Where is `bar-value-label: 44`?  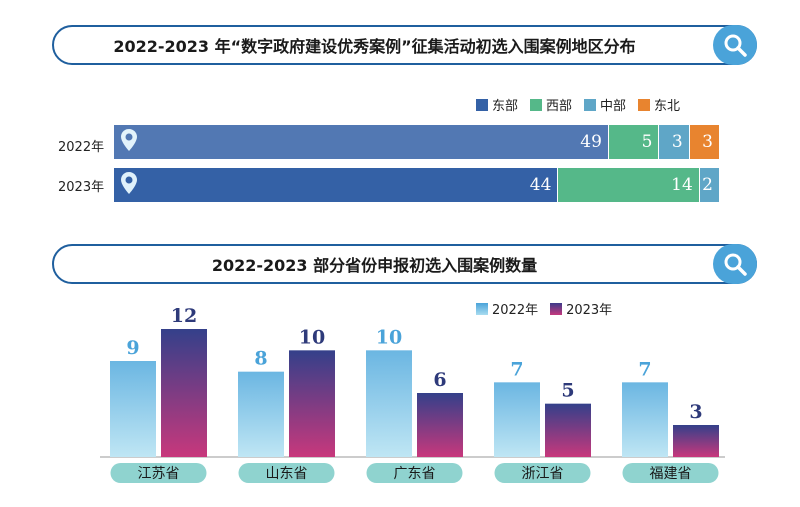
bar-value-label: 44 is located at coordinates (540, 185).